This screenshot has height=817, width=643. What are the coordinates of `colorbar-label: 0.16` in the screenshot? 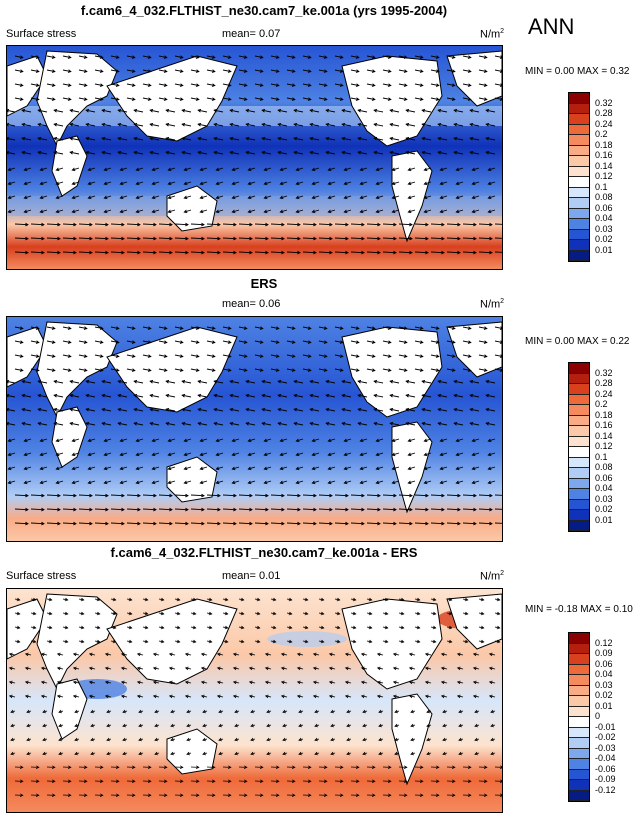 It's located at (604, 155).